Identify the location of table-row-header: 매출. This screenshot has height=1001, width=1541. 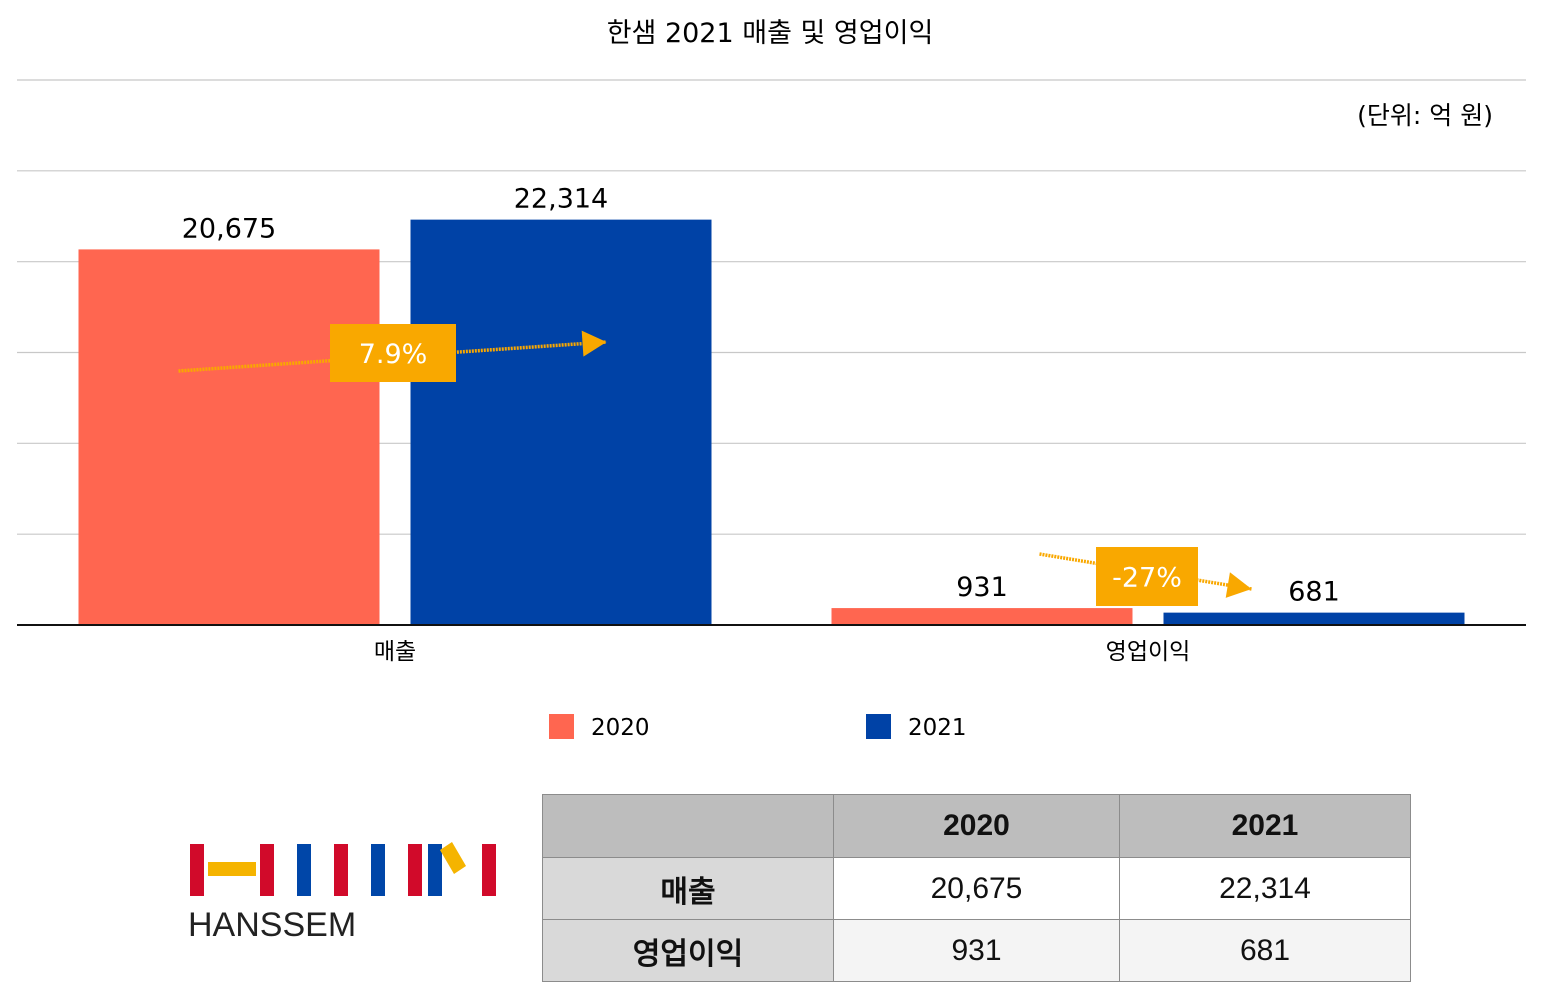
(688, 888).